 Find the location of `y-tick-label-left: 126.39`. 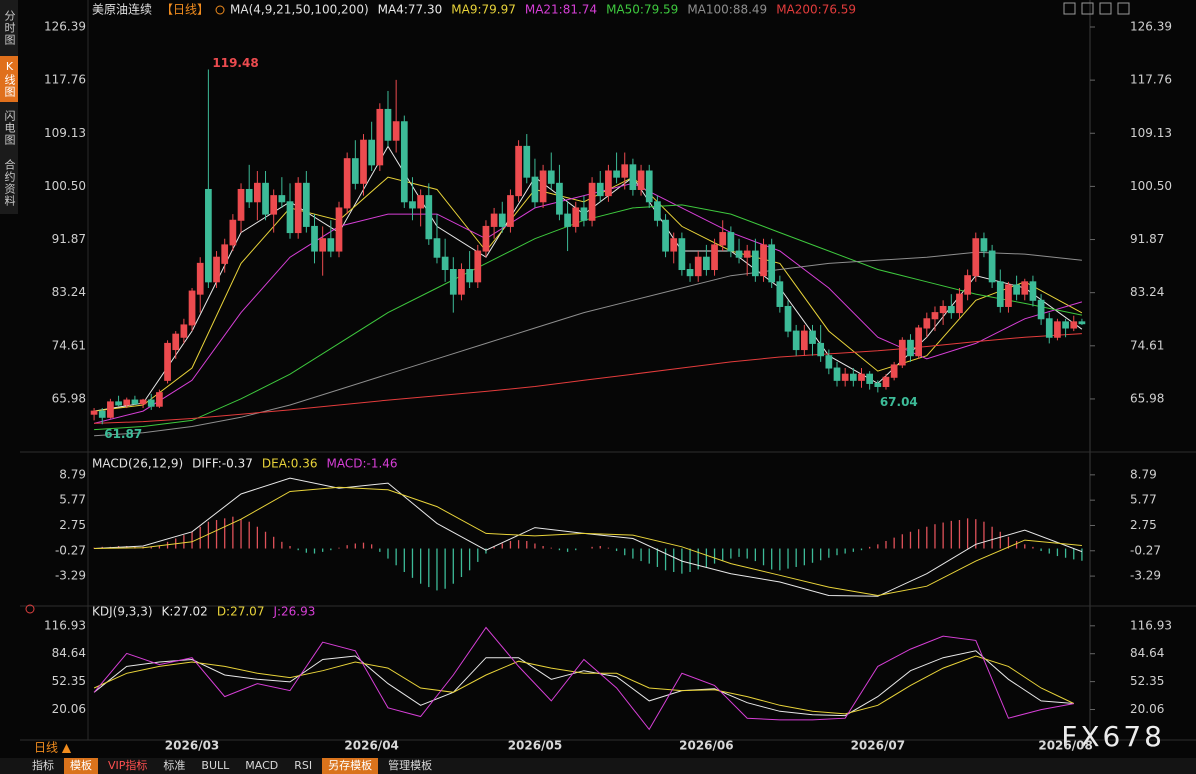

y-tick-label-left: 126.39 is located at coordinates (65, 26).